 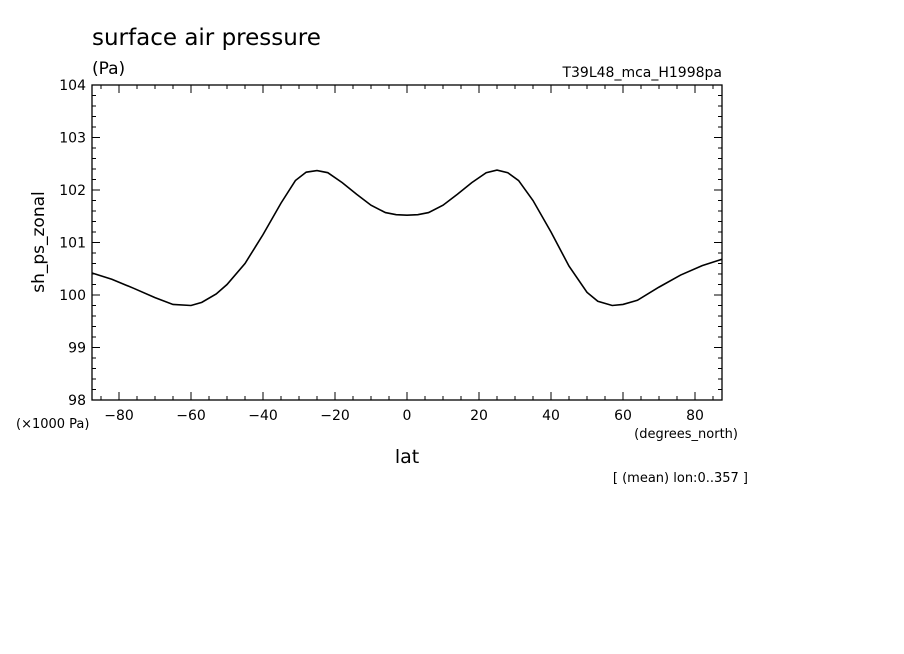 What do you see at coordinates (695, 416) in the screenshot?
I see `x-tick-label: 80` at bounding box center [695, 416].